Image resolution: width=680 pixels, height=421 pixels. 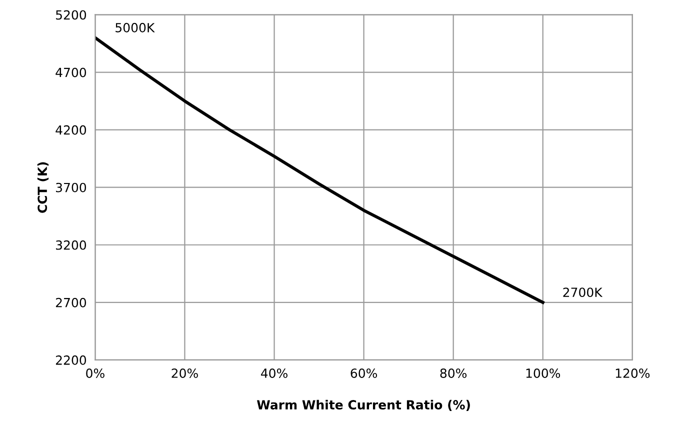 What do you see at coordinates (274, 373) in the screenshot?
I see `x-tick-label: 40%` at bounding box center [274, 373].